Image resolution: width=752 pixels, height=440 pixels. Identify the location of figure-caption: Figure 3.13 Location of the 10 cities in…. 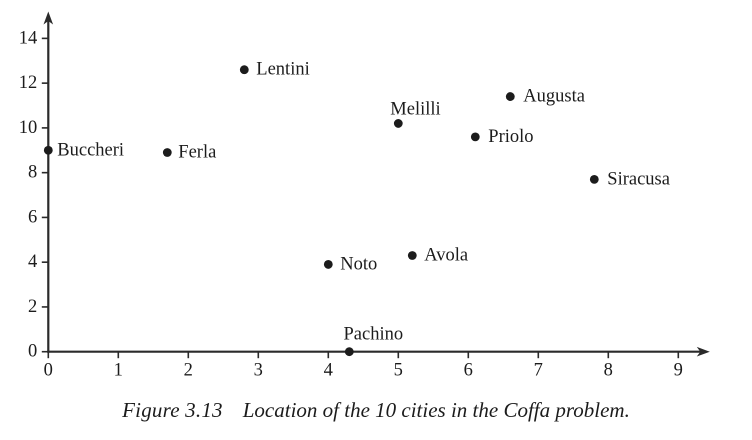
(376, 410).